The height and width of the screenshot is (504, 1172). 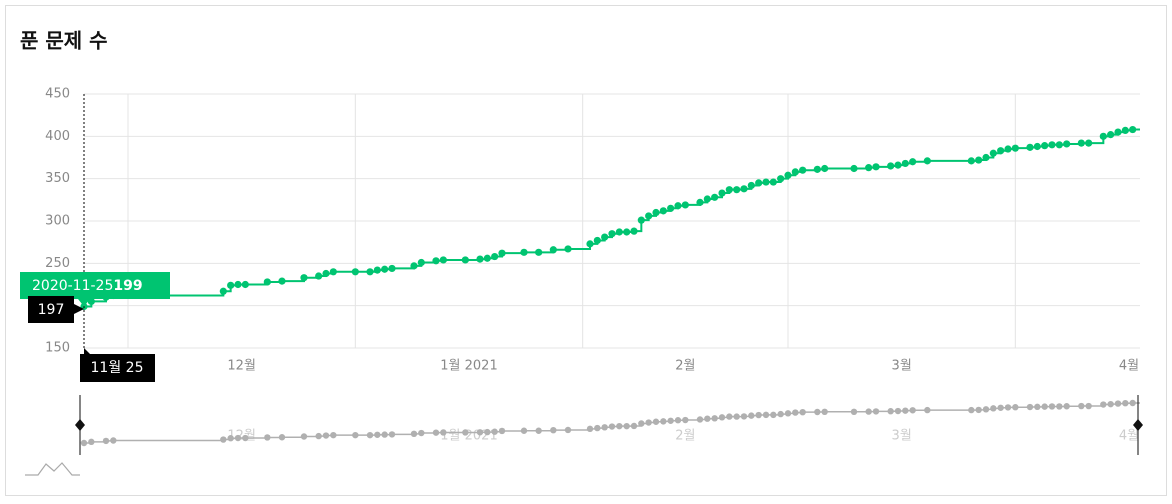 I want to click on y-tick-label: 450, so click(x=57, y=94).